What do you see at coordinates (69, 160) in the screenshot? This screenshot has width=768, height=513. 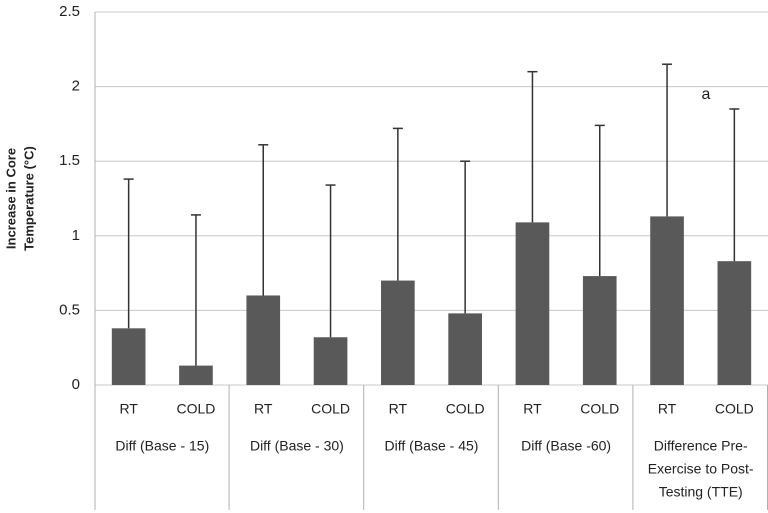 I see `y-tick-label: 1.5` at bounding box center [69, 160].